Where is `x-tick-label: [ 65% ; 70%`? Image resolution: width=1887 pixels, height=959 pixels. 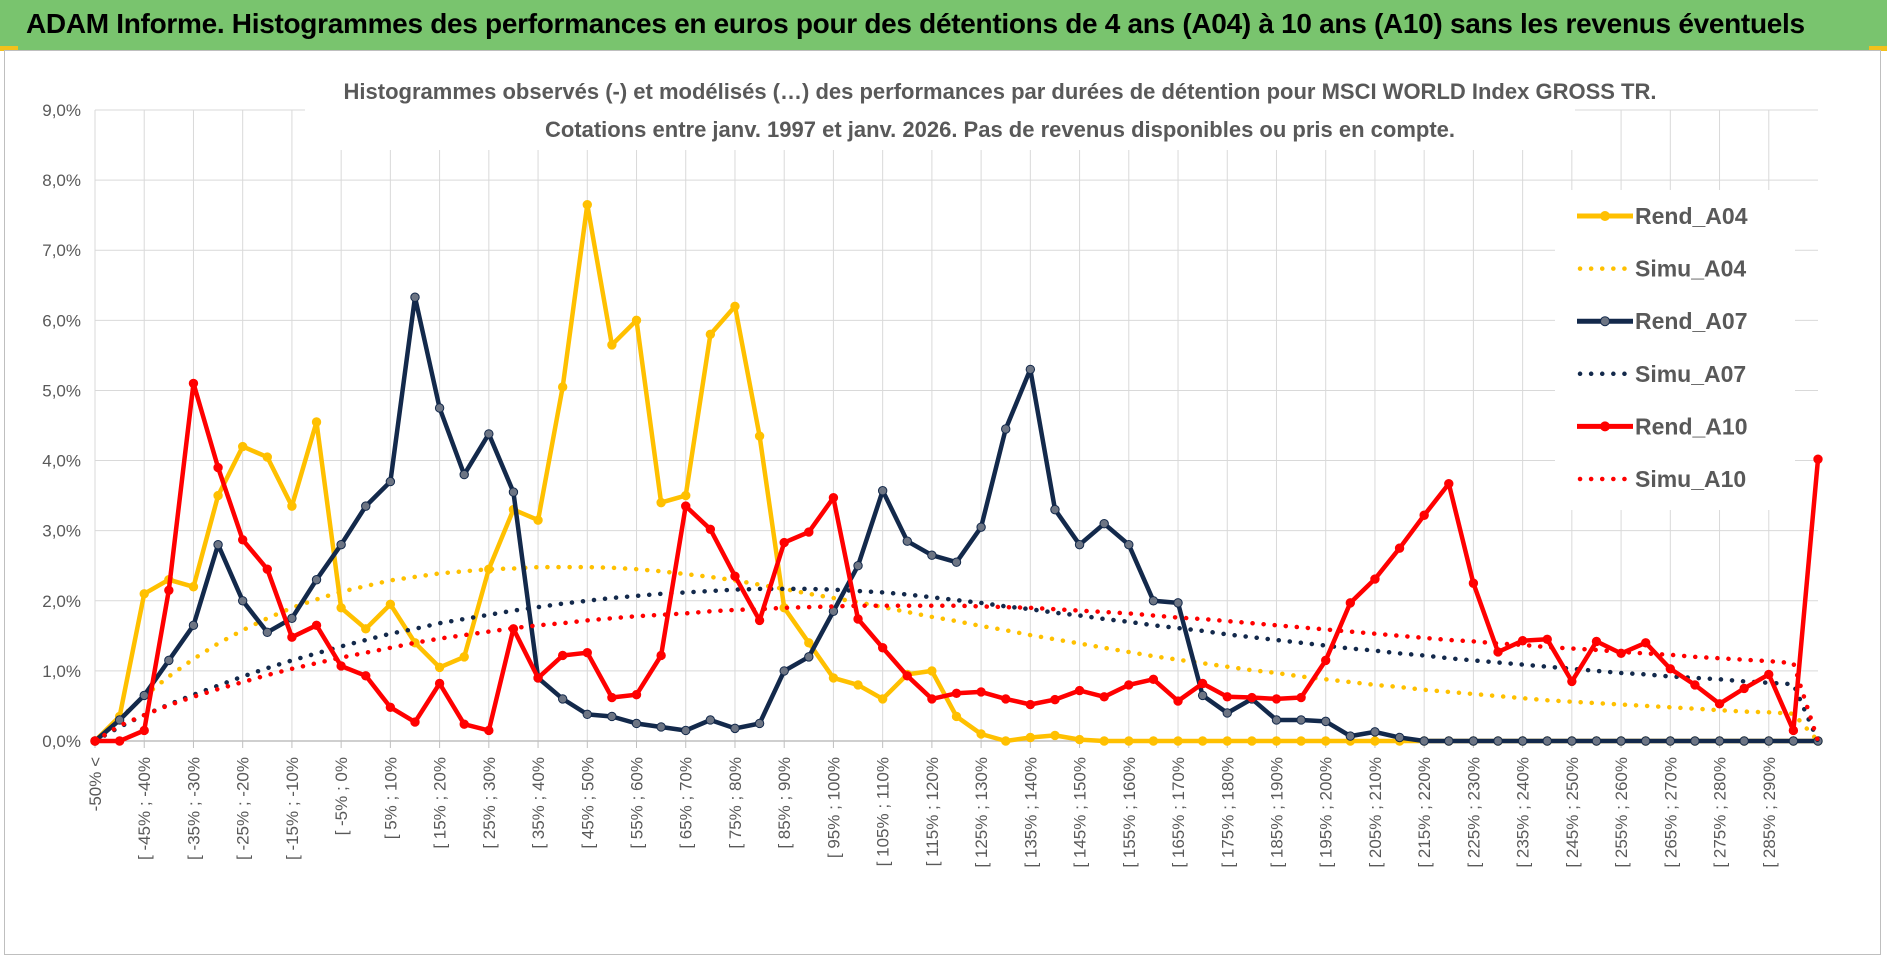 x-tick-label: [ 65% ; 70% is located at coordinates (686, 803).